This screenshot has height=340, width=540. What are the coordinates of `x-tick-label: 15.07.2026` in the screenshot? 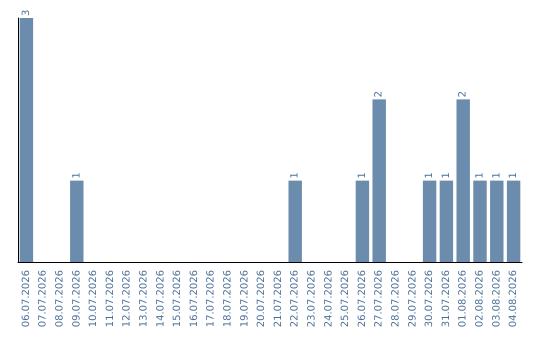 It's located at (178, 299).